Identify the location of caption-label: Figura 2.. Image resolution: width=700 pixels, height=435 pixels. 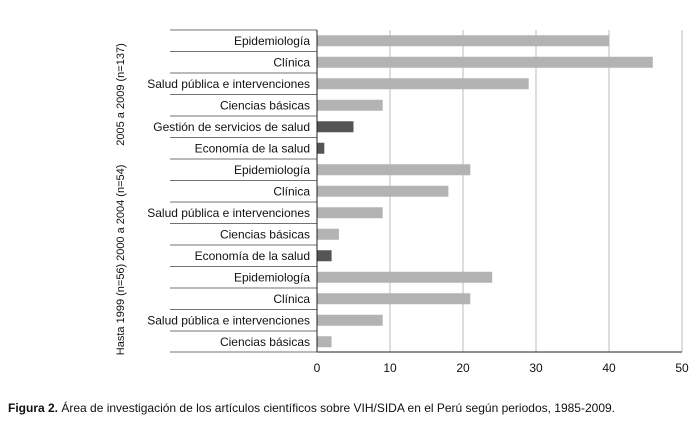
(33, 408).